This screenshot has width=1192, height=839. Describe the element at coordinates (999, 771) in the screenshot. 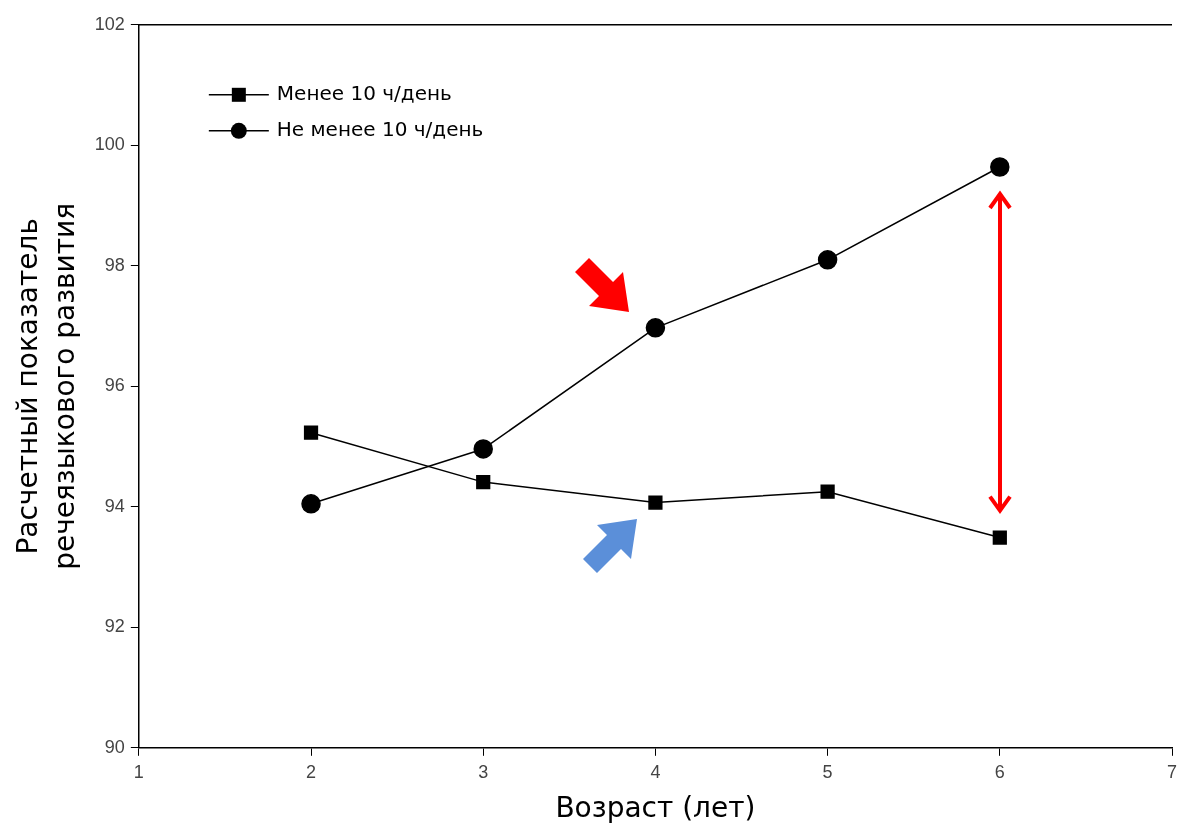

I see `x-tick-label: 6` at that location.